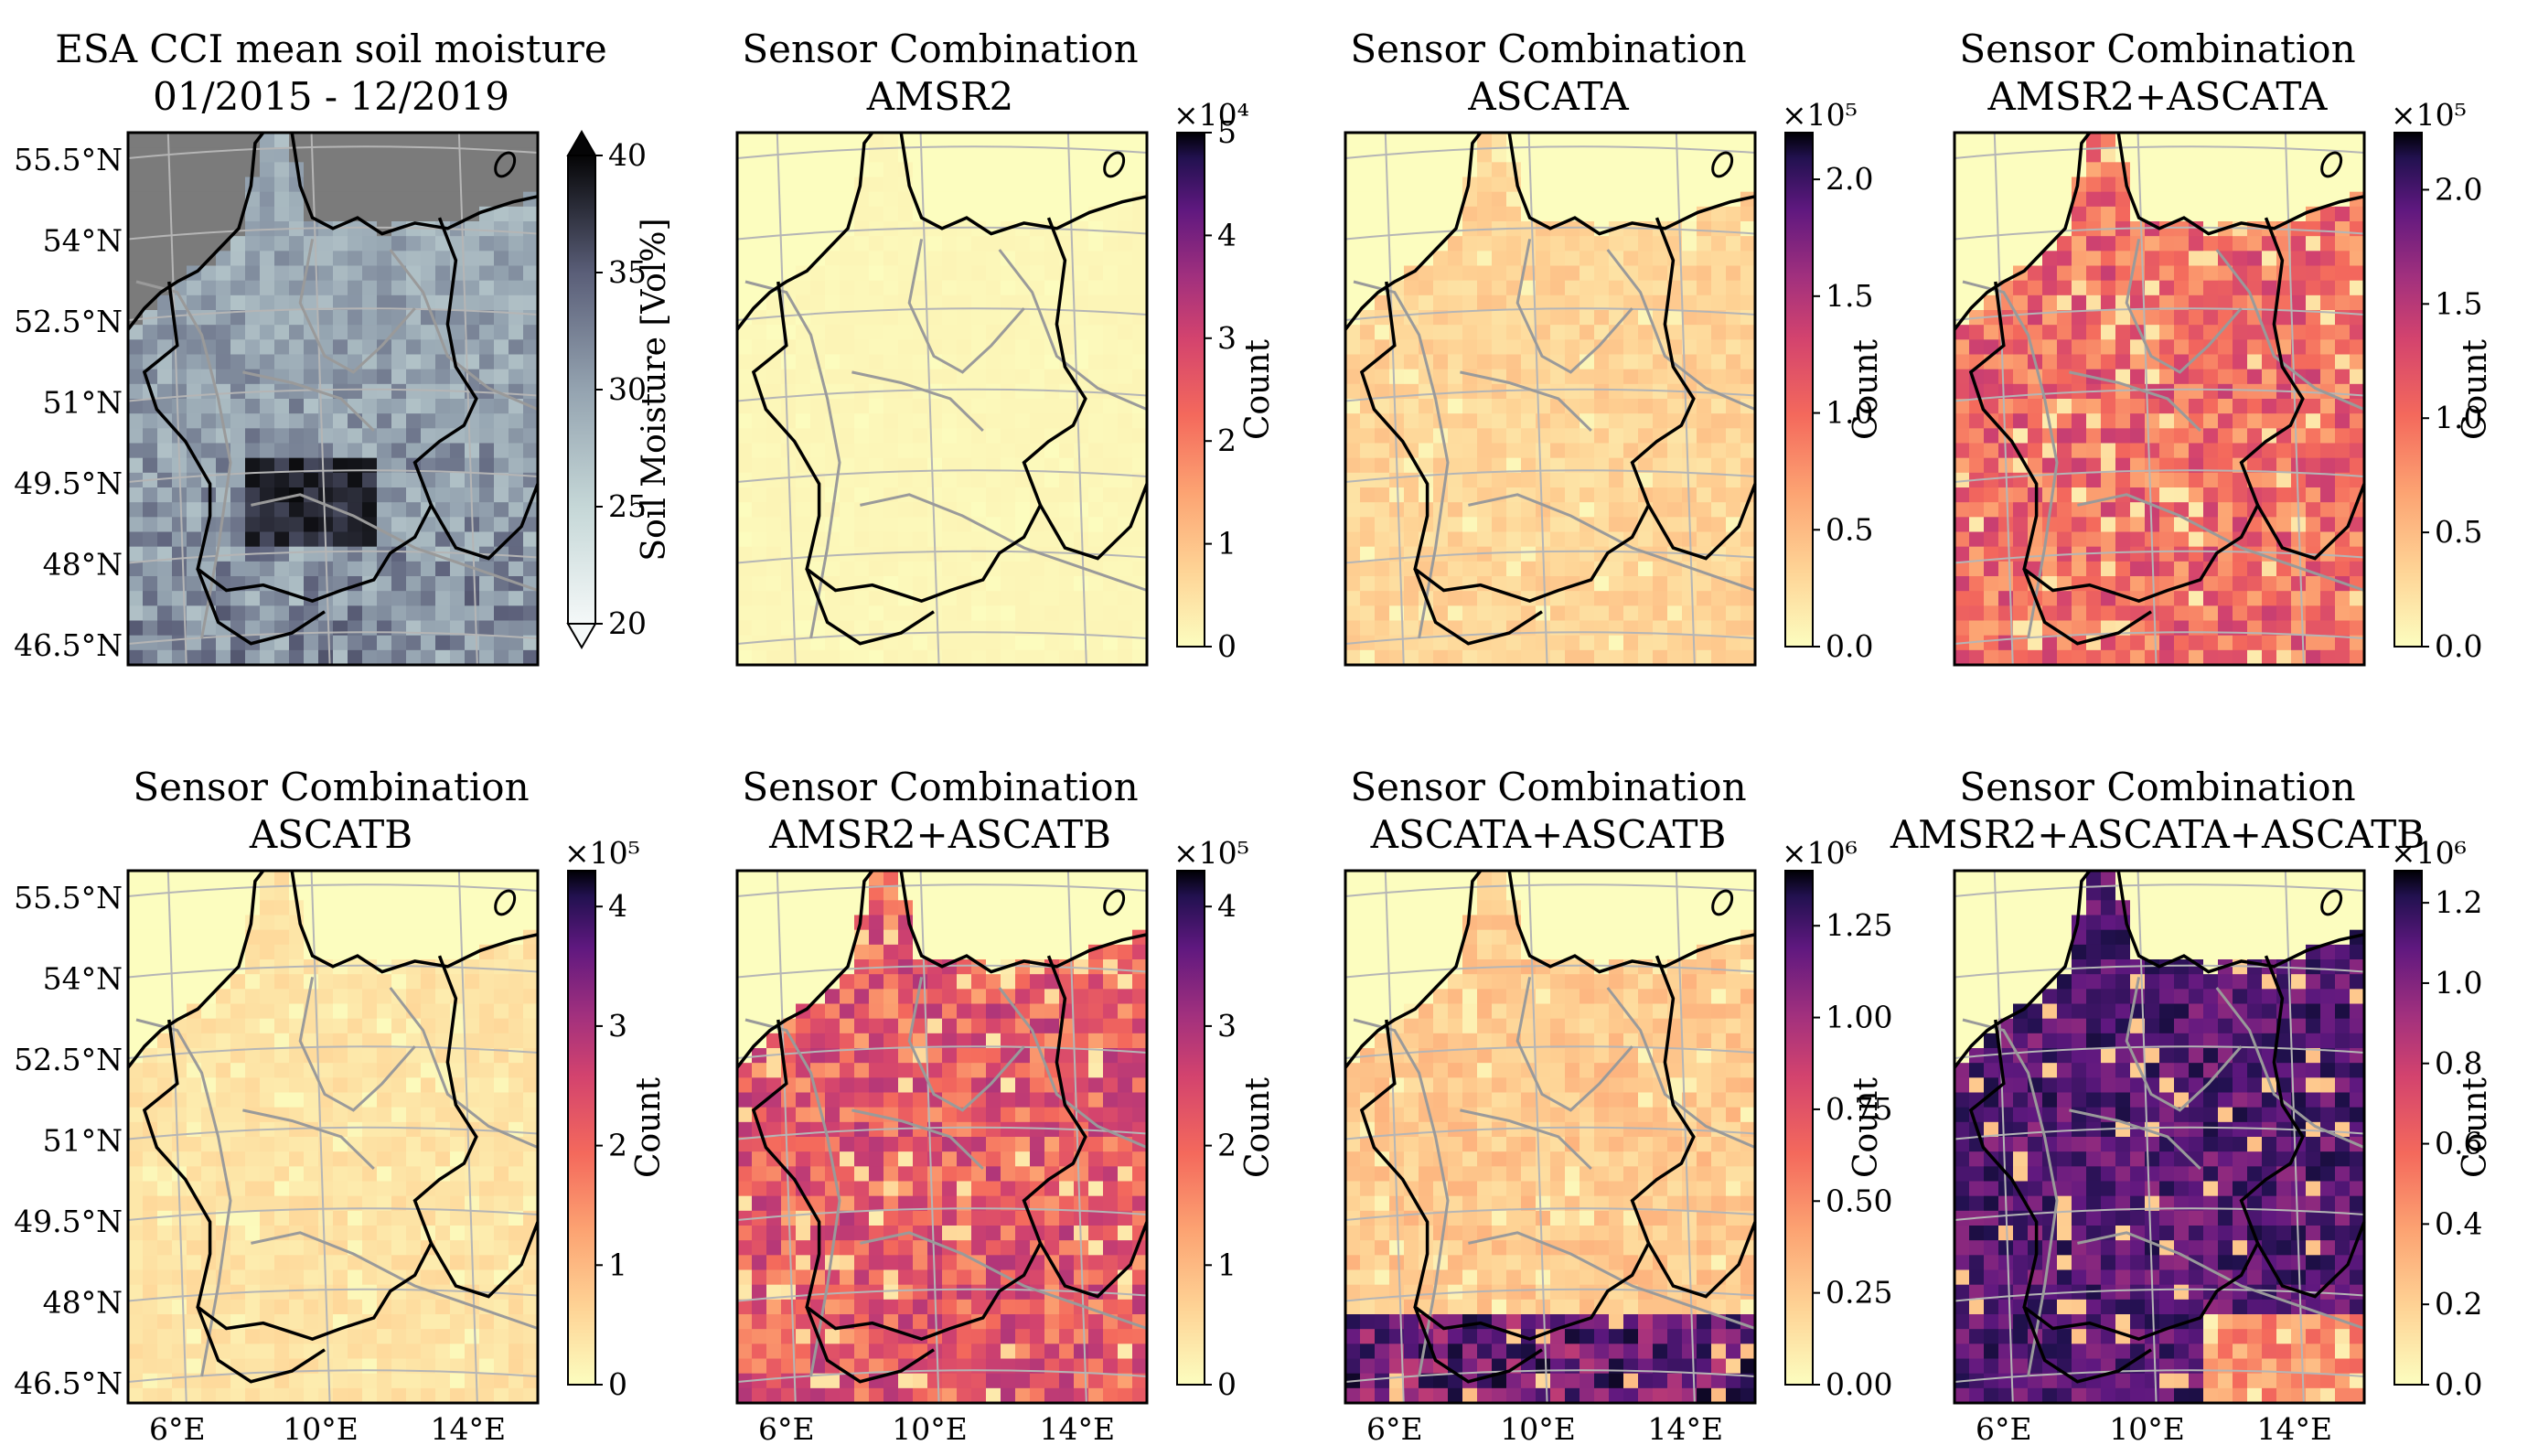  I want to click on colorbar-label: Count, so click(1258, 389).